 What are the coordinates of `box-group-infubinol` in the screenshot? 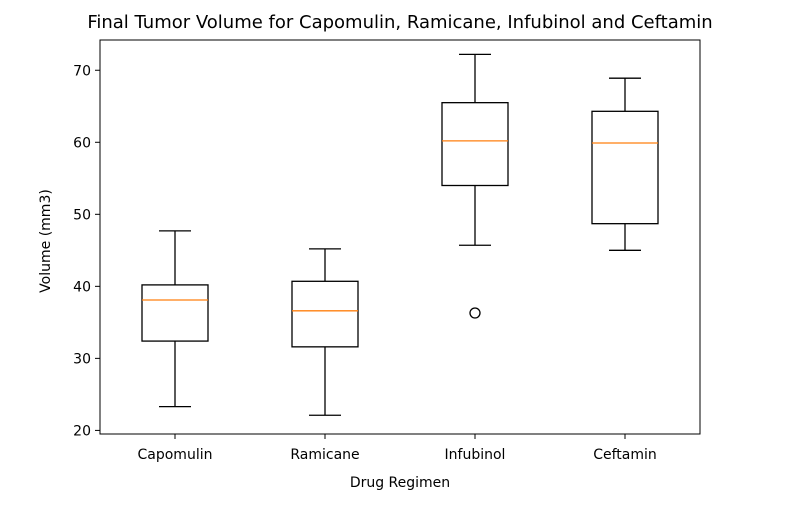 It's located at (475, 186).